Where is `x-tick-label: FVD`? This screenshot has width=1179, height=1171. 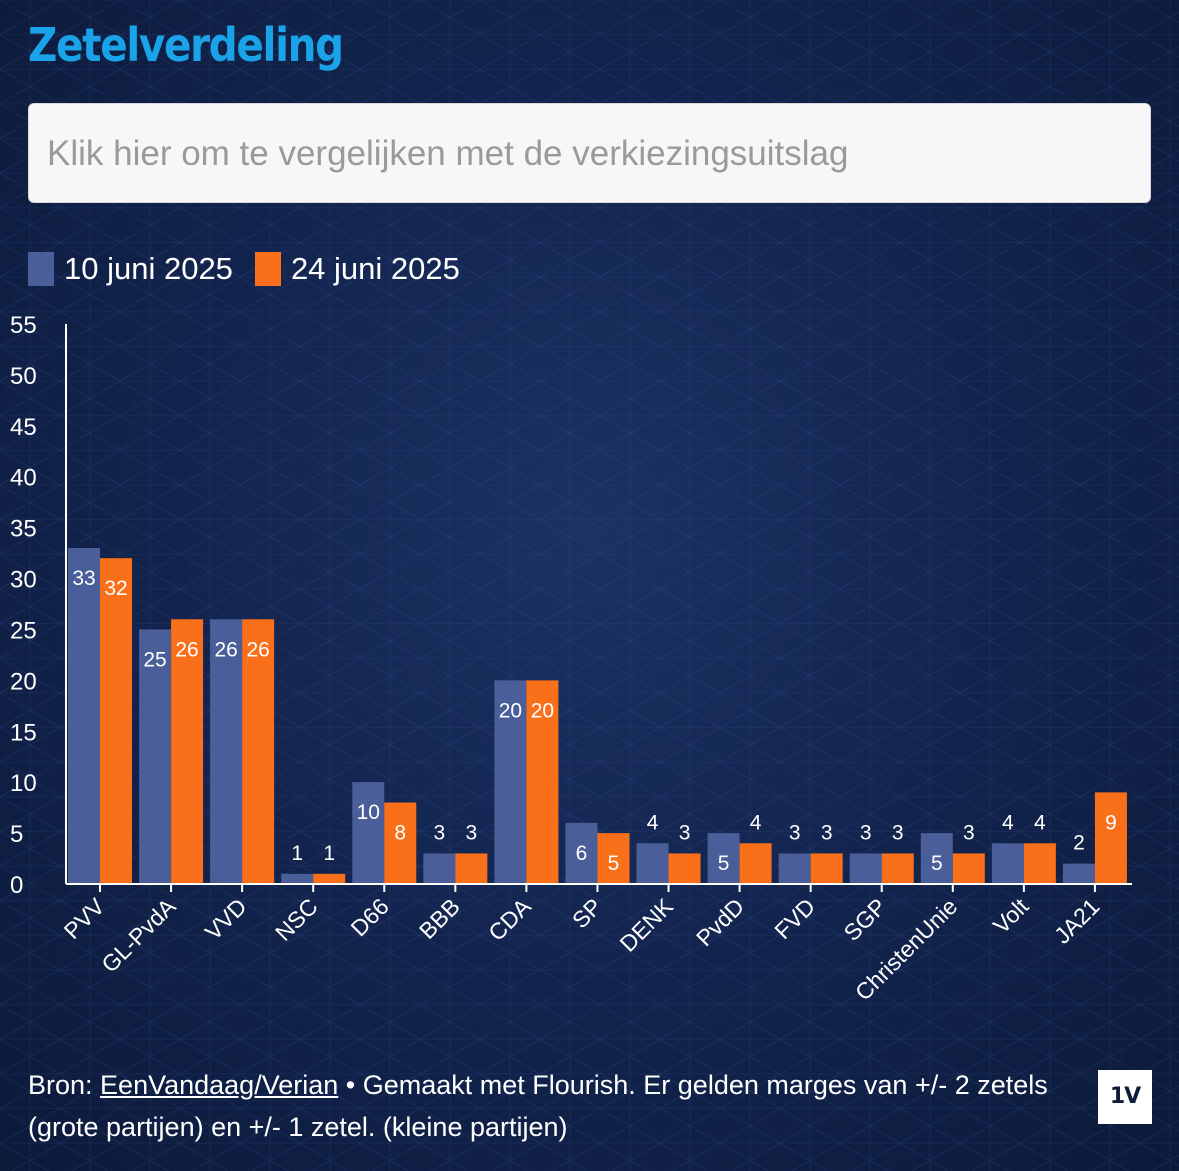 x-tick-label: FVD is located at coordinates (794, 918).